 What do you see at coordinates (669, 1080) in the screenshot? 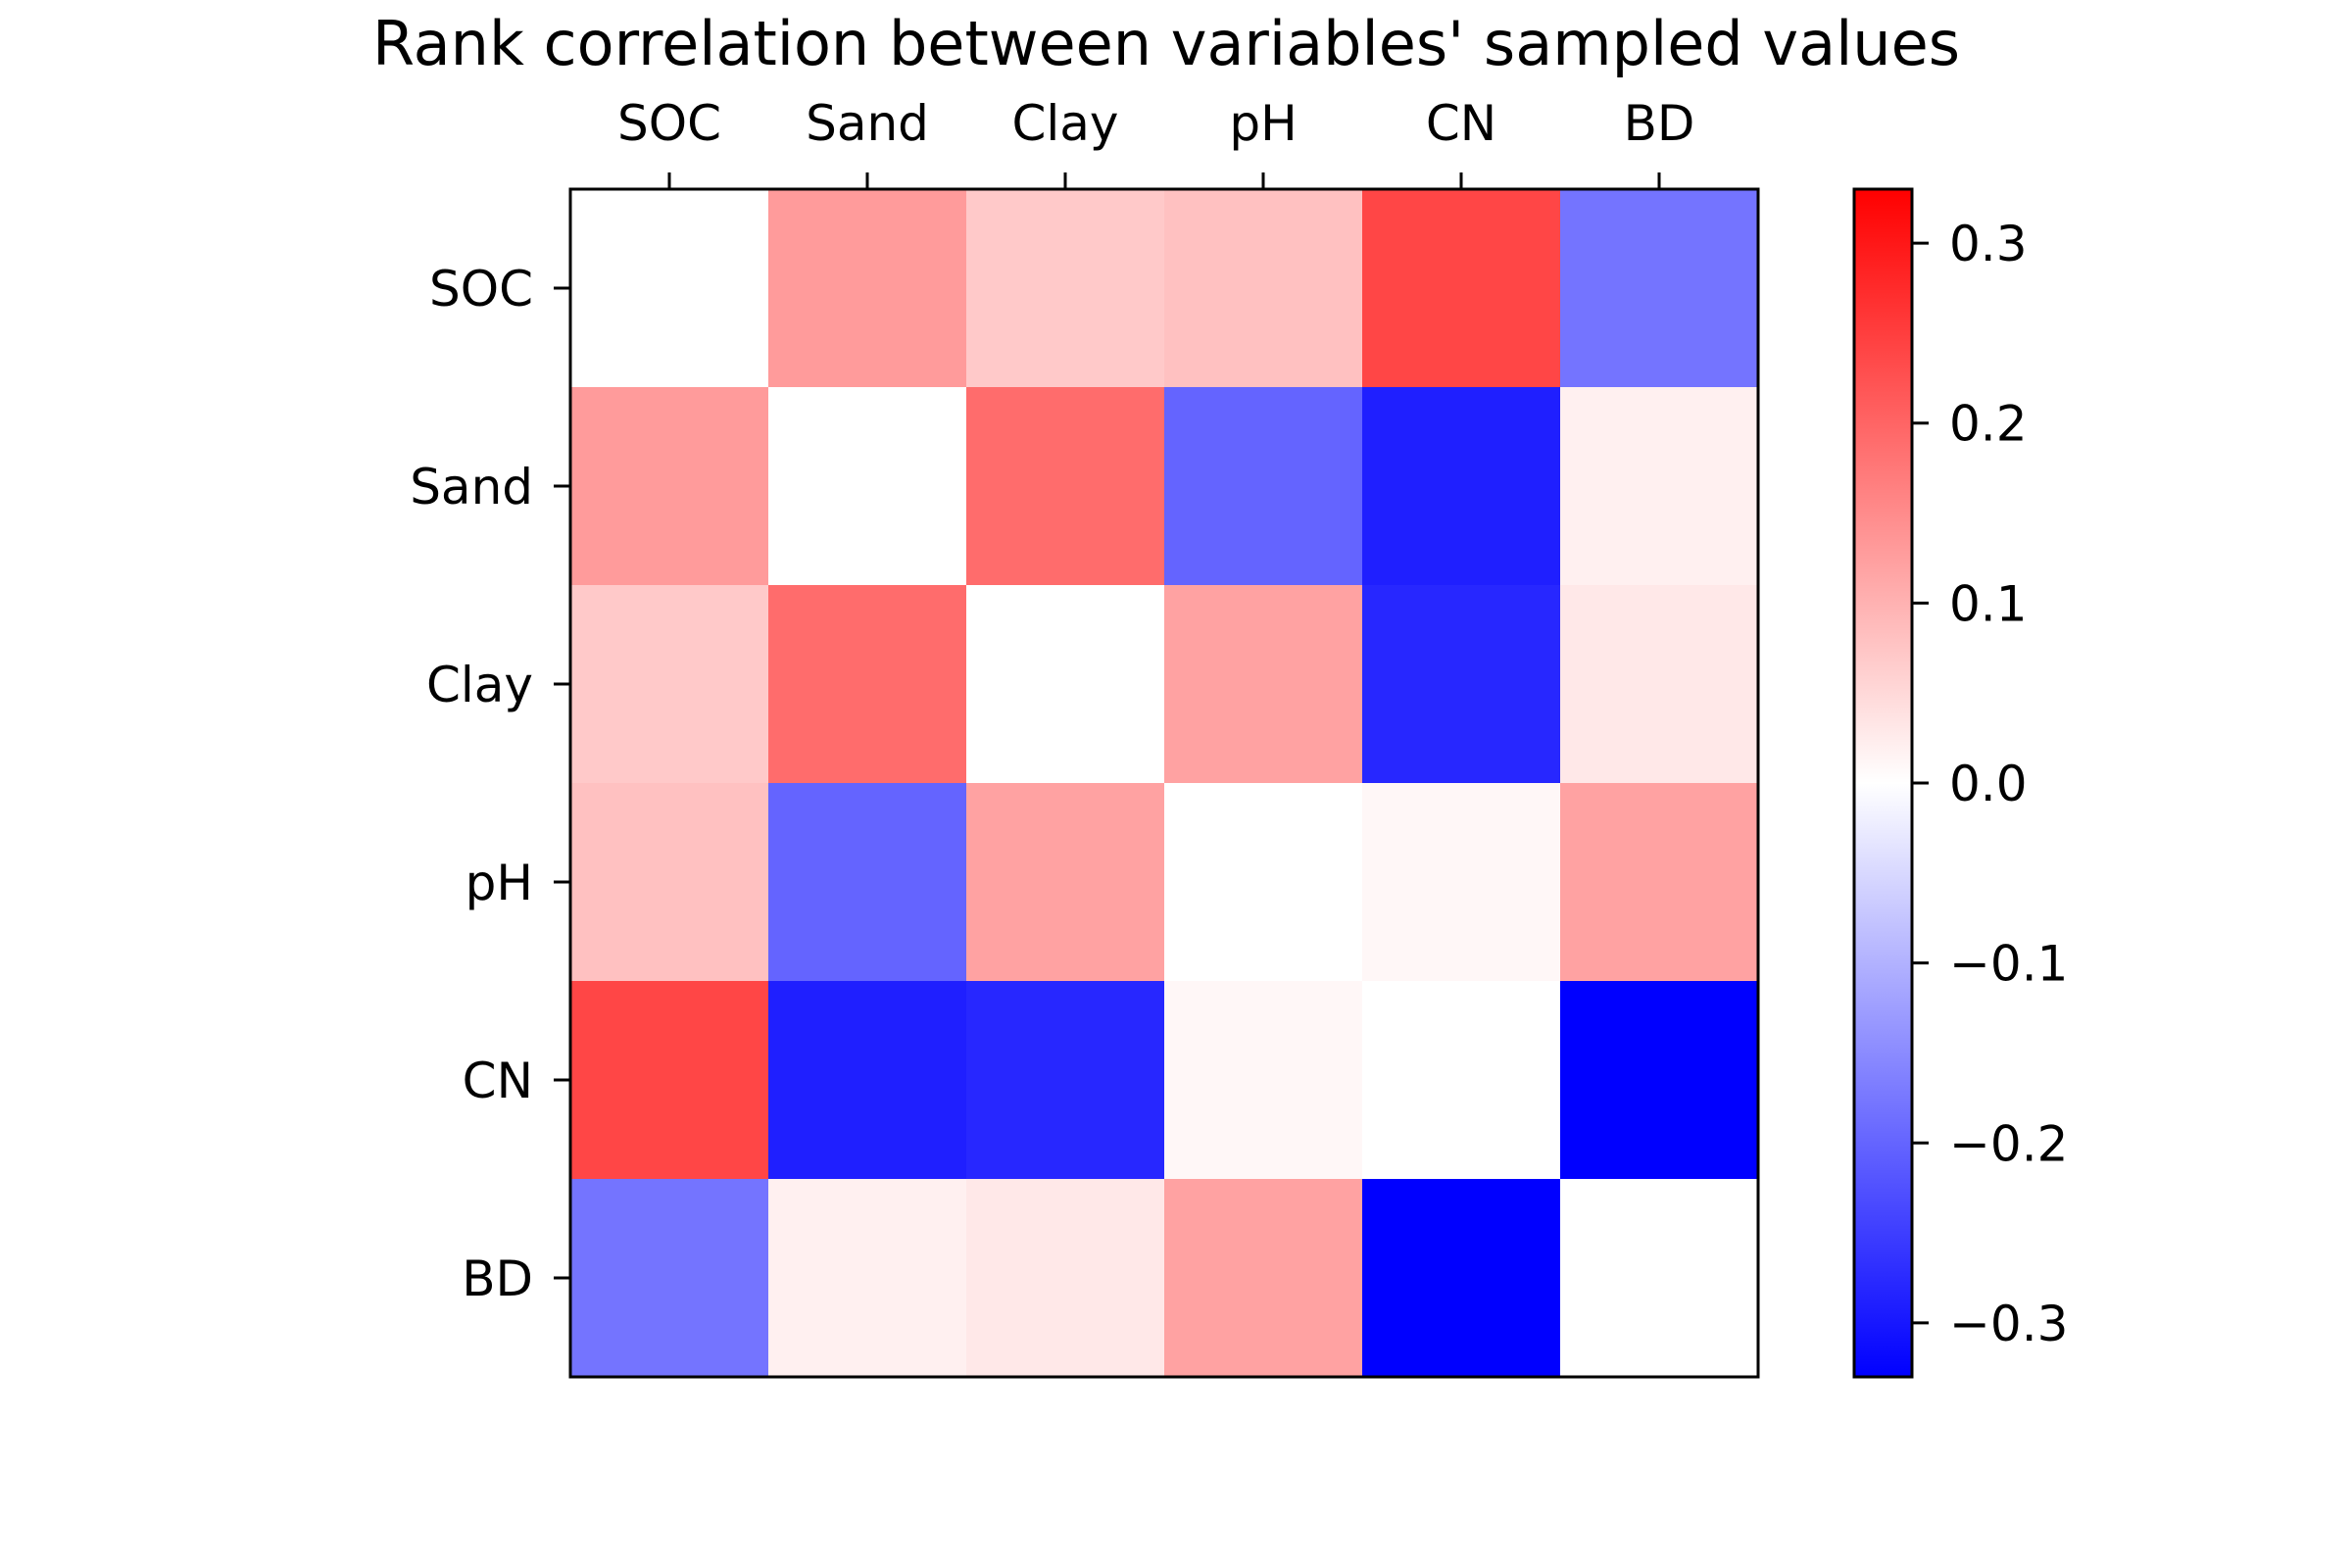
I see `heatmap-cell-cn-soc` at bounding box center [669, 1080].